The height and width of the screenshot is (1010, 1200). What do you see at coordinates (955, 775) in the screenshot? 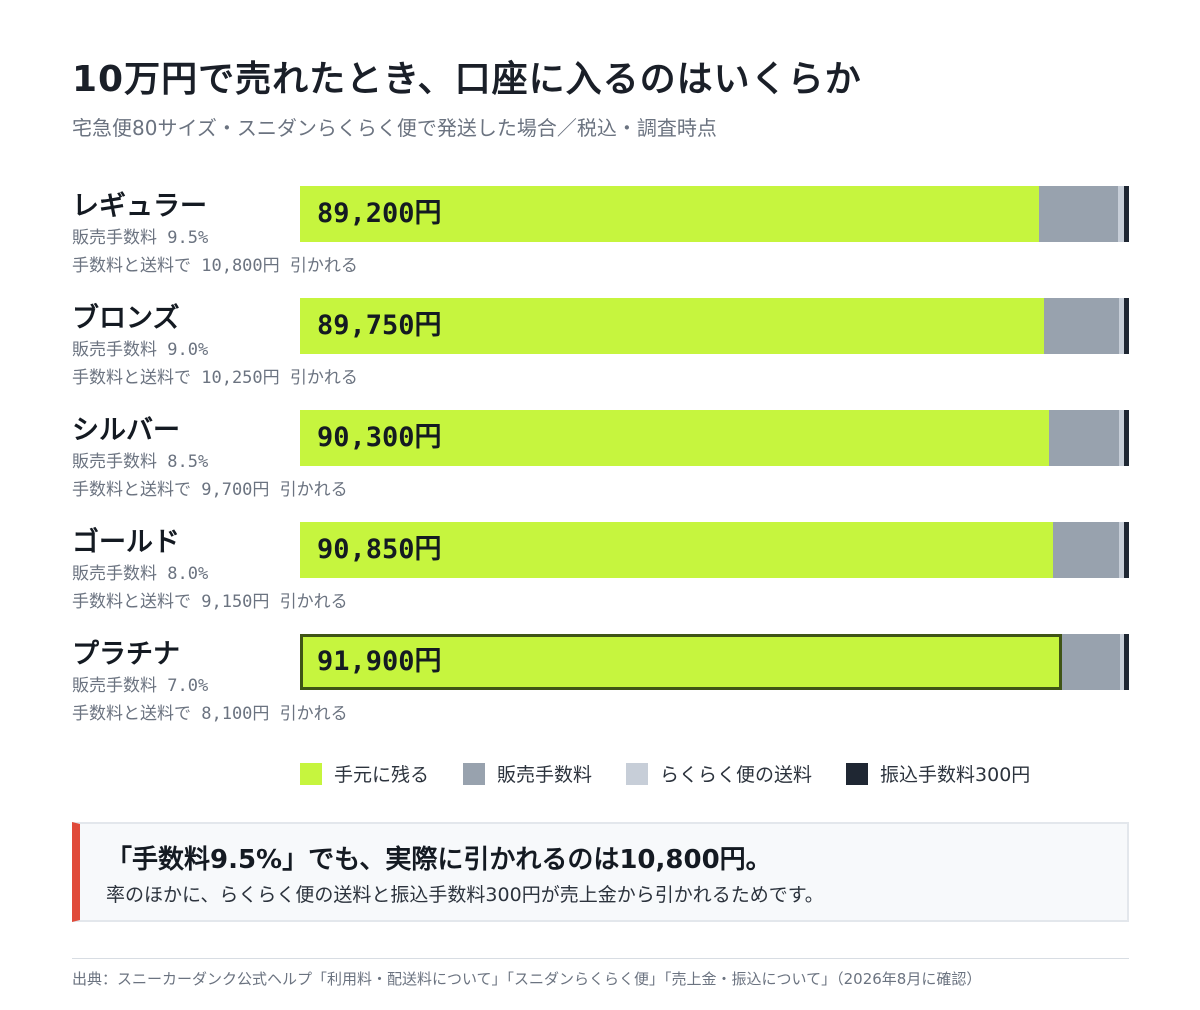
I see `legend-label: 振込手数料300円` at bounding box center [955, 775].